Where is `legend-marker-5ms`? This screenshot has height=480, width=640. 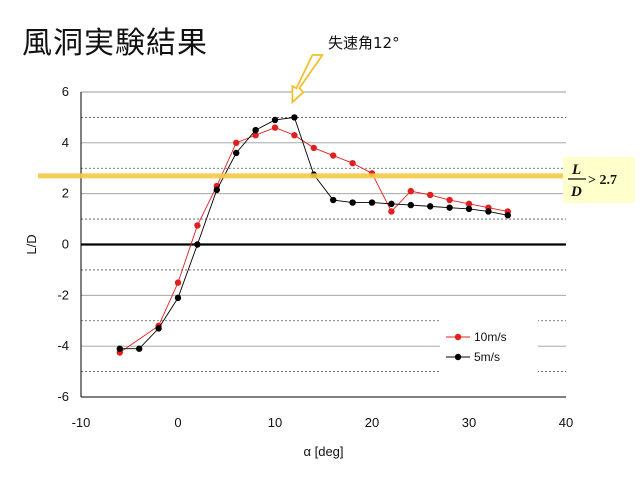 legend-marker-5ms is located at coordinates (458, 357).